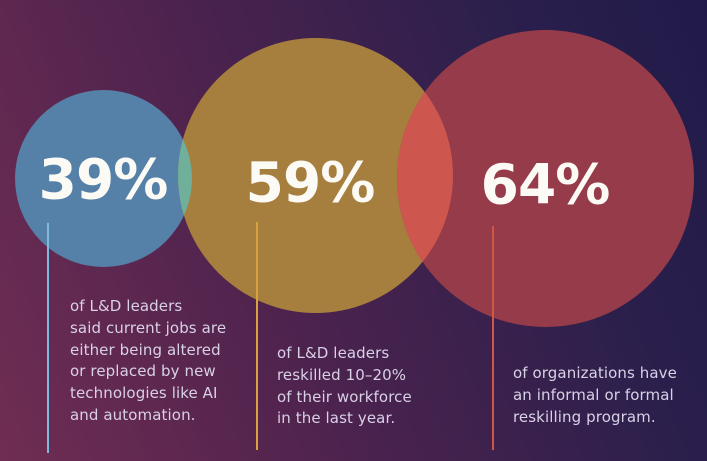 The height and width of the screenshot is (461, 707). I want to click on bubble-39-percent, so click(103, 178).